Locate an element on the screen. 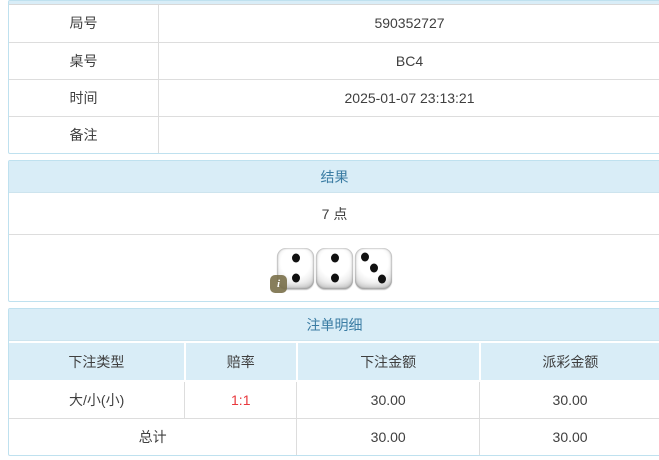  col-header-odds: 赔率 is located at coordinates (240, 361).